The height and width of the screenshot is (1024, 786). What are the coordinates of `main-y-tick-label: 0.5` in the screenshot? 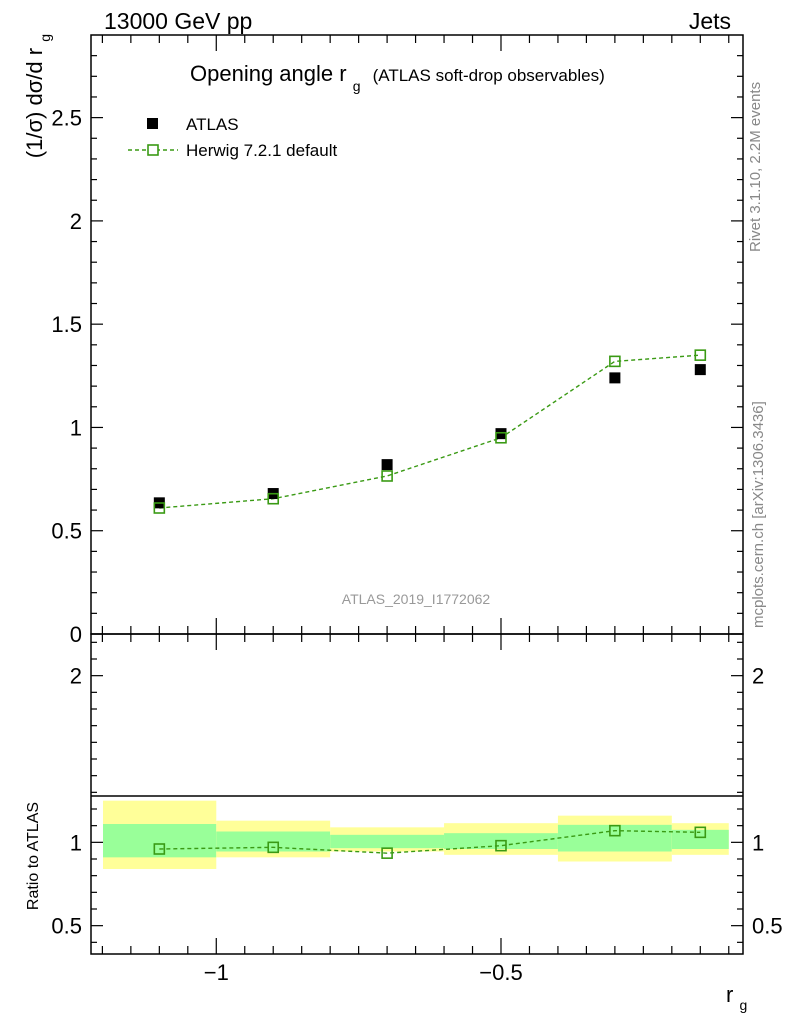 It's located at (66, 531).